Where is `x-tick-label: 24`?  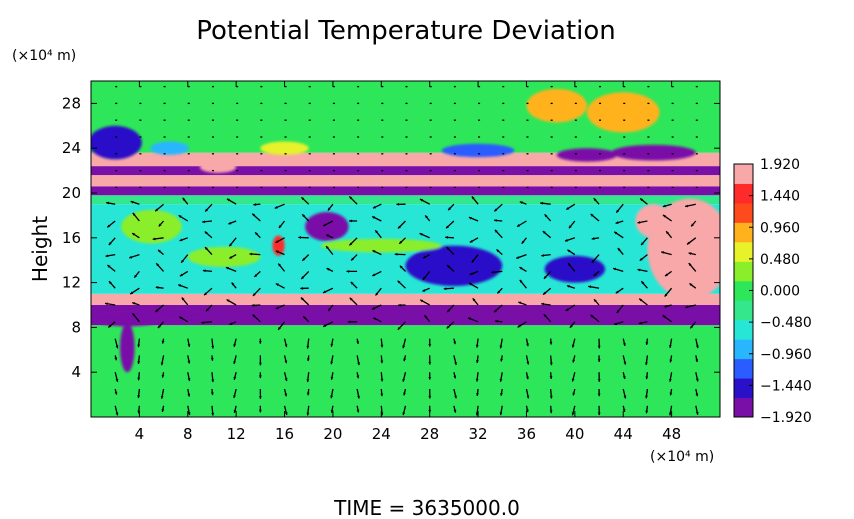 x-tick-label: 24 is located at coordinates (381, 434).